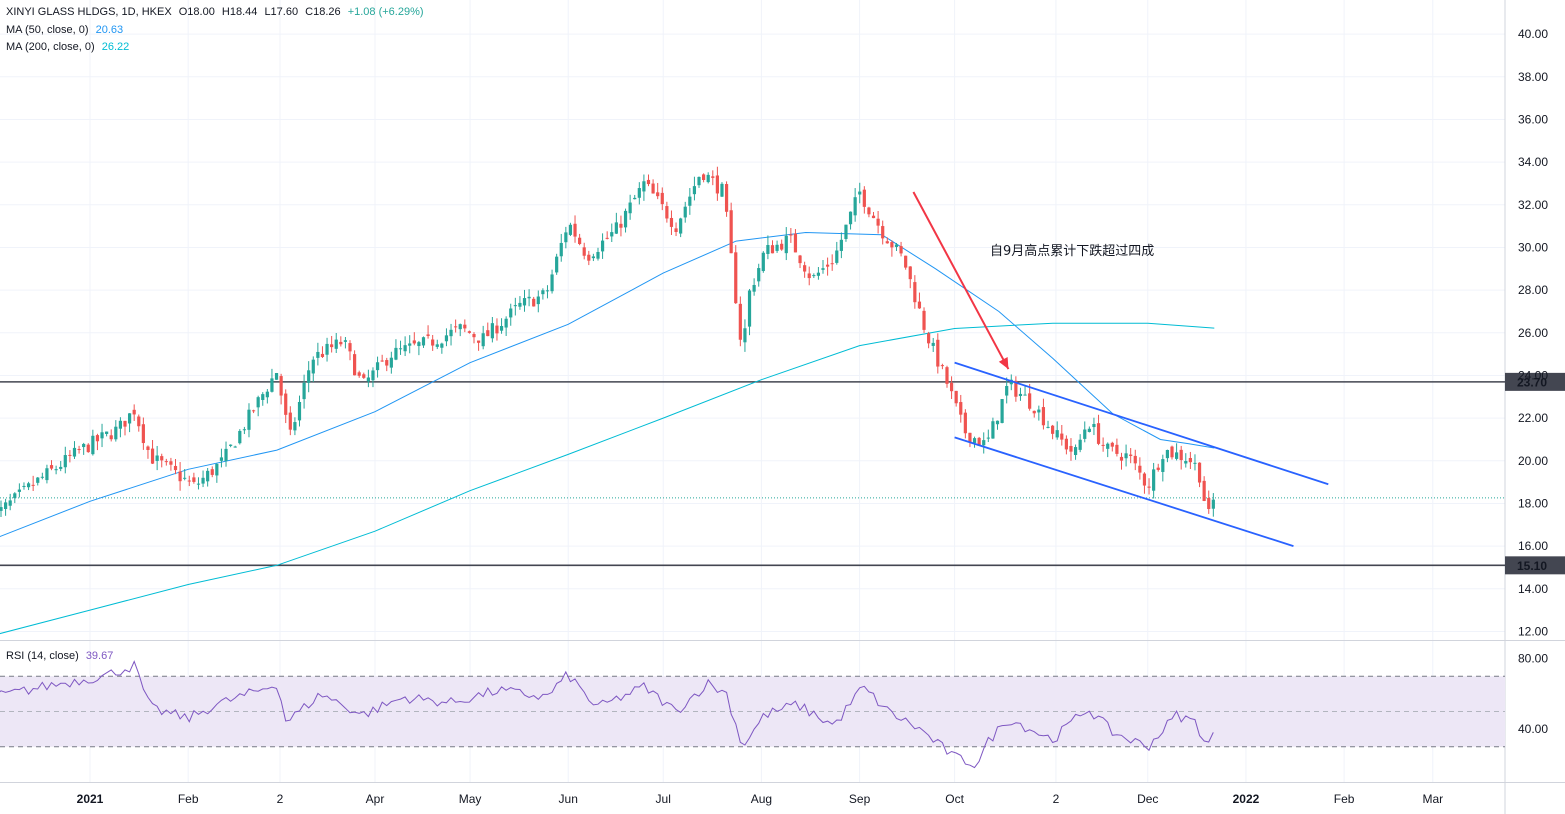 The height and width of the screenshot is (814, 1565). What do you see at coordinates (67, 47) in the screenshot?
I see `ma200-legend: MA (200, close, 0) 26.22` at bounding box center [67, 47].